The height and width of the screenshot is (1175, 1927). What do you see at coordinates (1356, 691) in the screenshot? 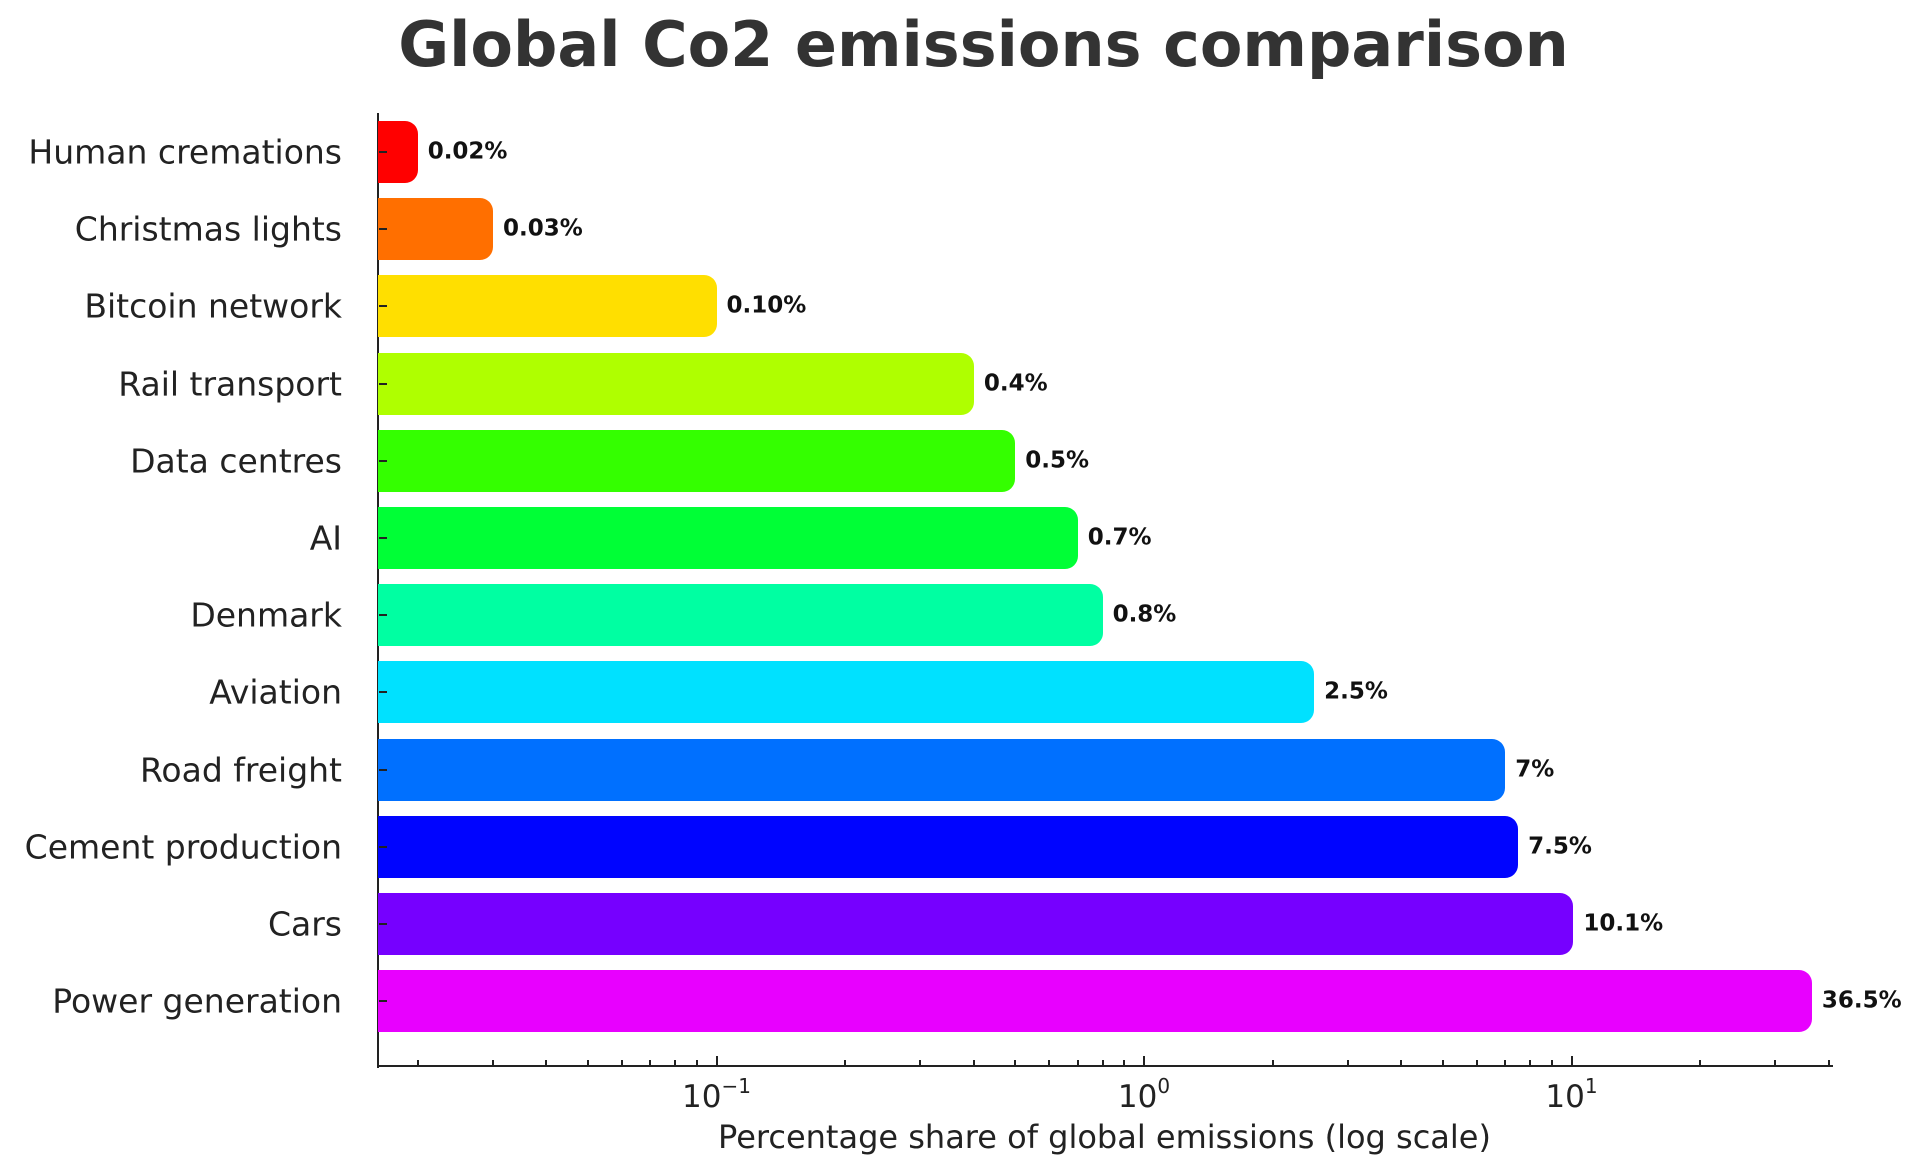
I see `value-label: 2.5%` at bounding box center [1356, 691].